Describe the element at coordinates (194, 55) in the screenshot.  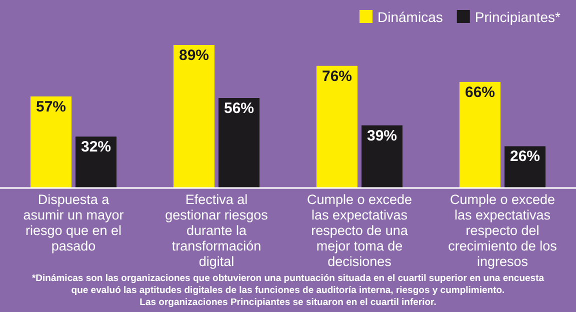
I see `data-label: 89%` at that location.